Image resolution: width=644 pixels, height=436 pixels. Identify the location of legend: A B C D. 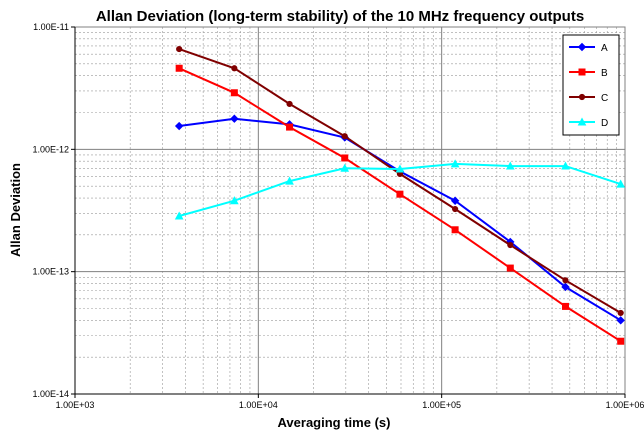
(591, 85).